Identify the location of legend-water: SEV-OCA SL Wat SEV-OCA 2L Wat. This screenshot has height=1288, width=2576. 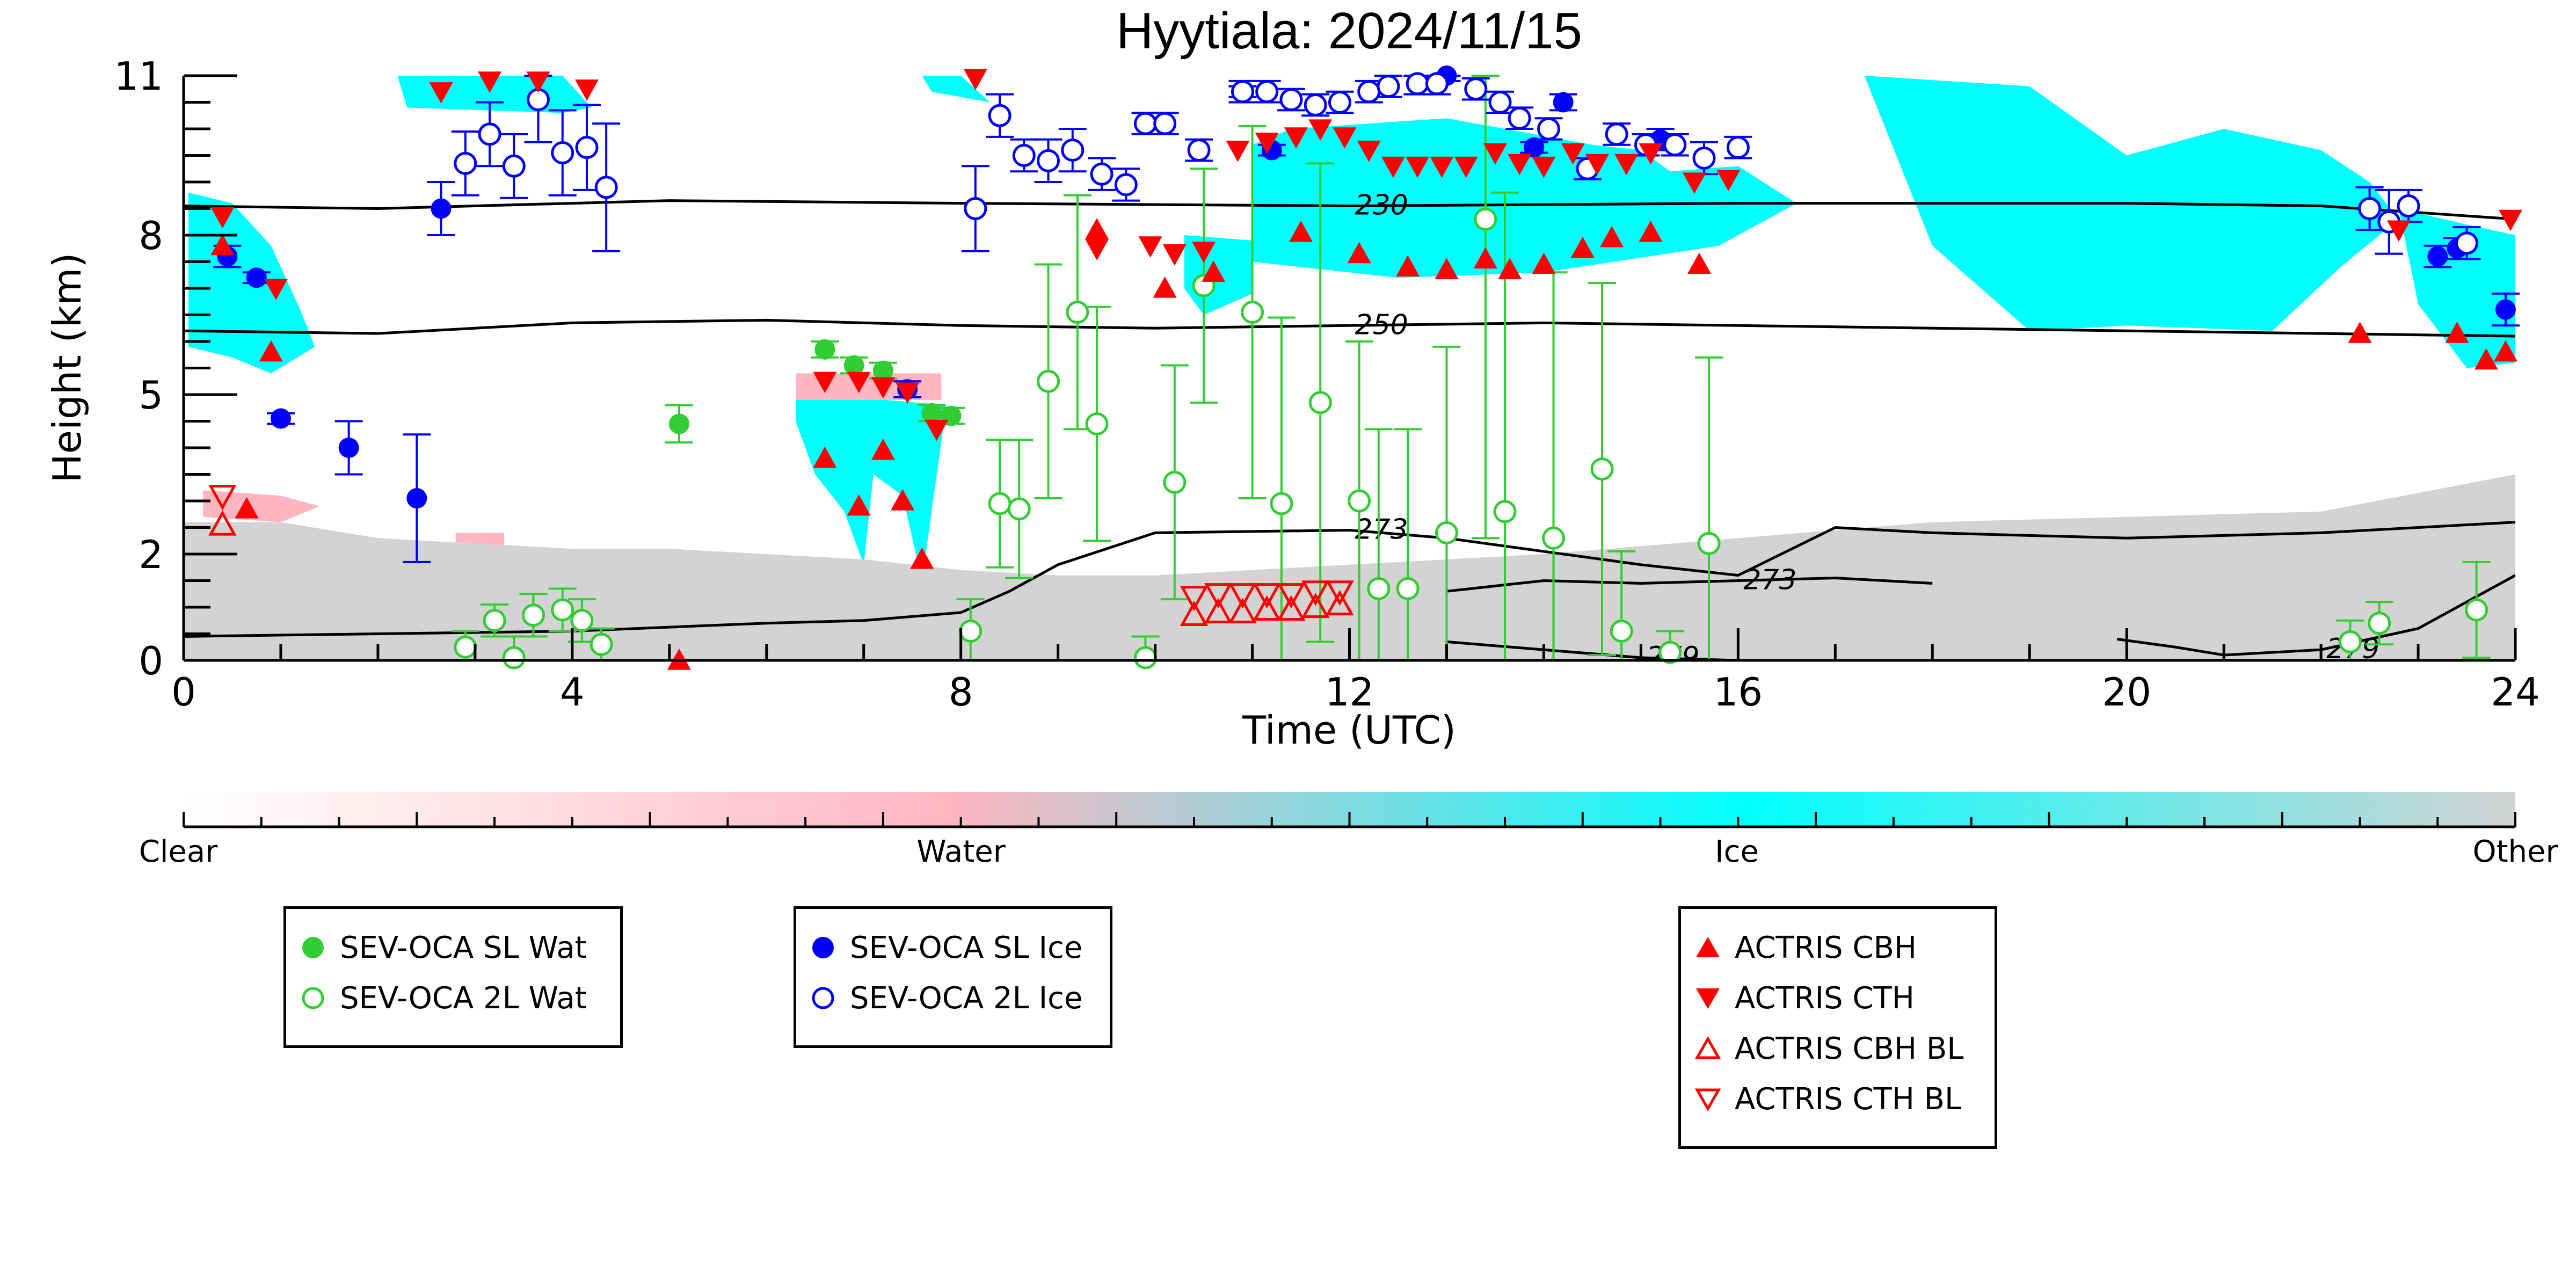
(453, 977).